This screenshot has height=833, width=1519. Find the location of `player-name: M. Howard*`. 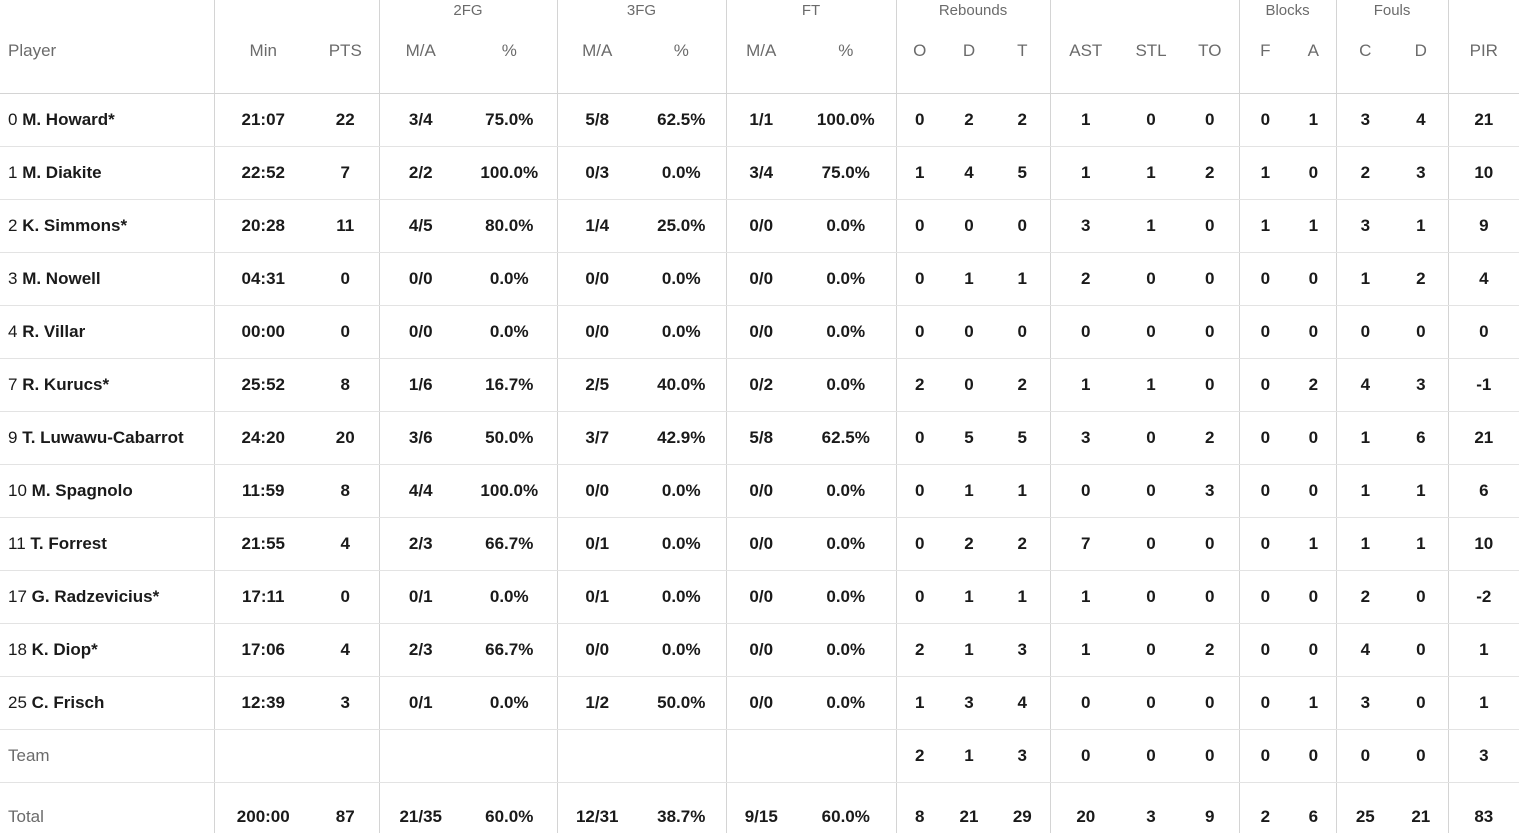

player-name: M. Howard* is located at coordinates (68, 119).